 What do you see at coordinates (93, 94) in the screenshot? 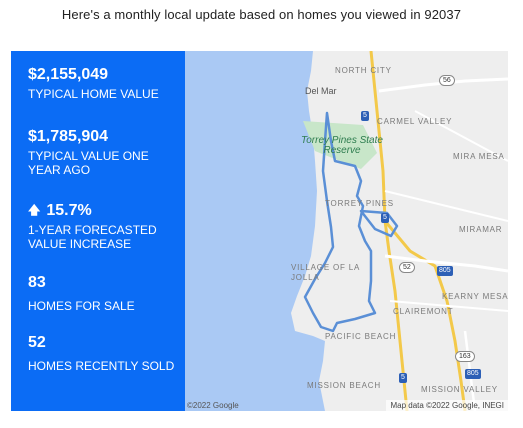
I see `typical-home-value-label: TYPICAL HOME VALUE` at bounding box center [93, 94].